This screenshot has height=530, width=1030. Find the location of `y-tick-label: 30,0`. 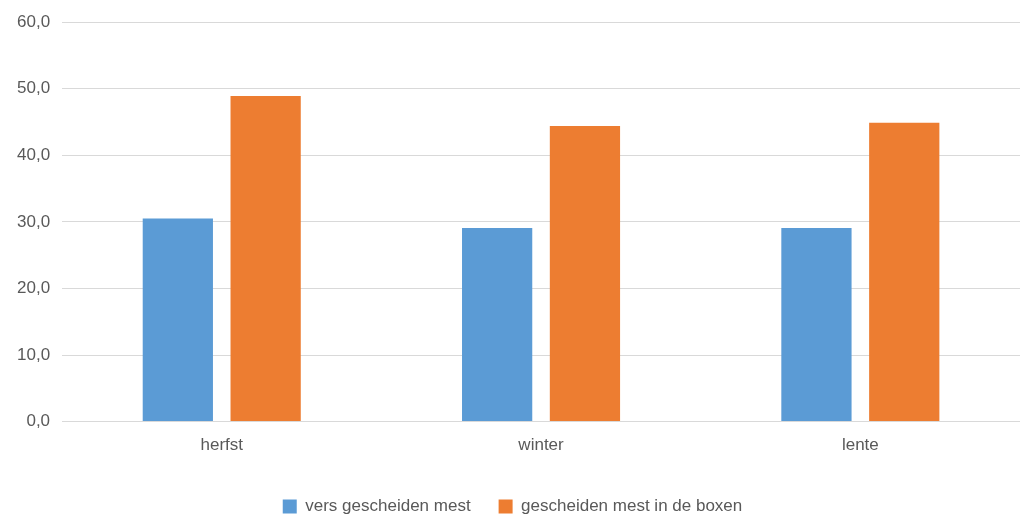

y-tick-label: 30,0 is located at coordinates (33, 221).